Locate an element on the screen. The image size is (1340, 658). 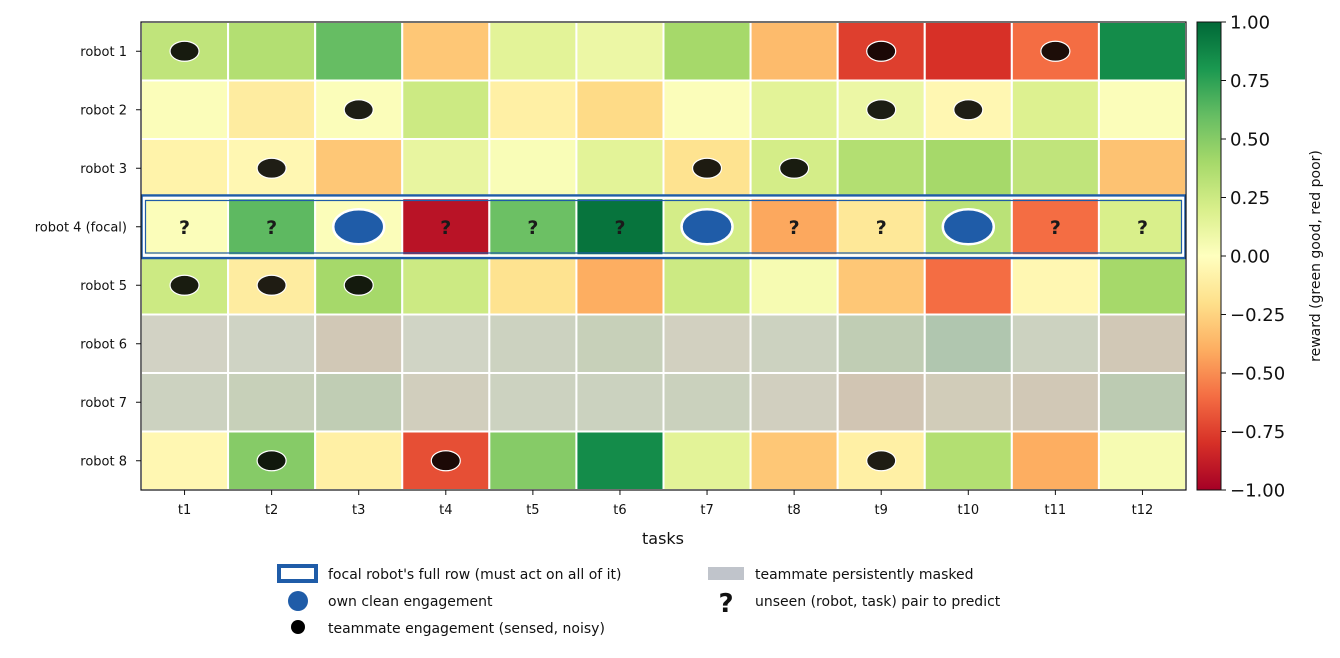
legend-masked-swatch is located at coordinates (726, 573).